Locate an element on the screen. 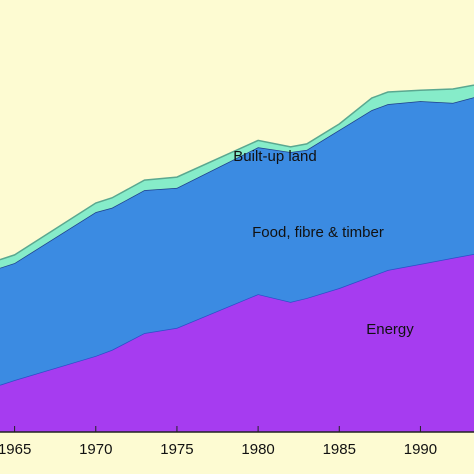 The height and width of the screenshot is (474, 474). x-tick-label: 1970 is located at coordinates (95, 449).